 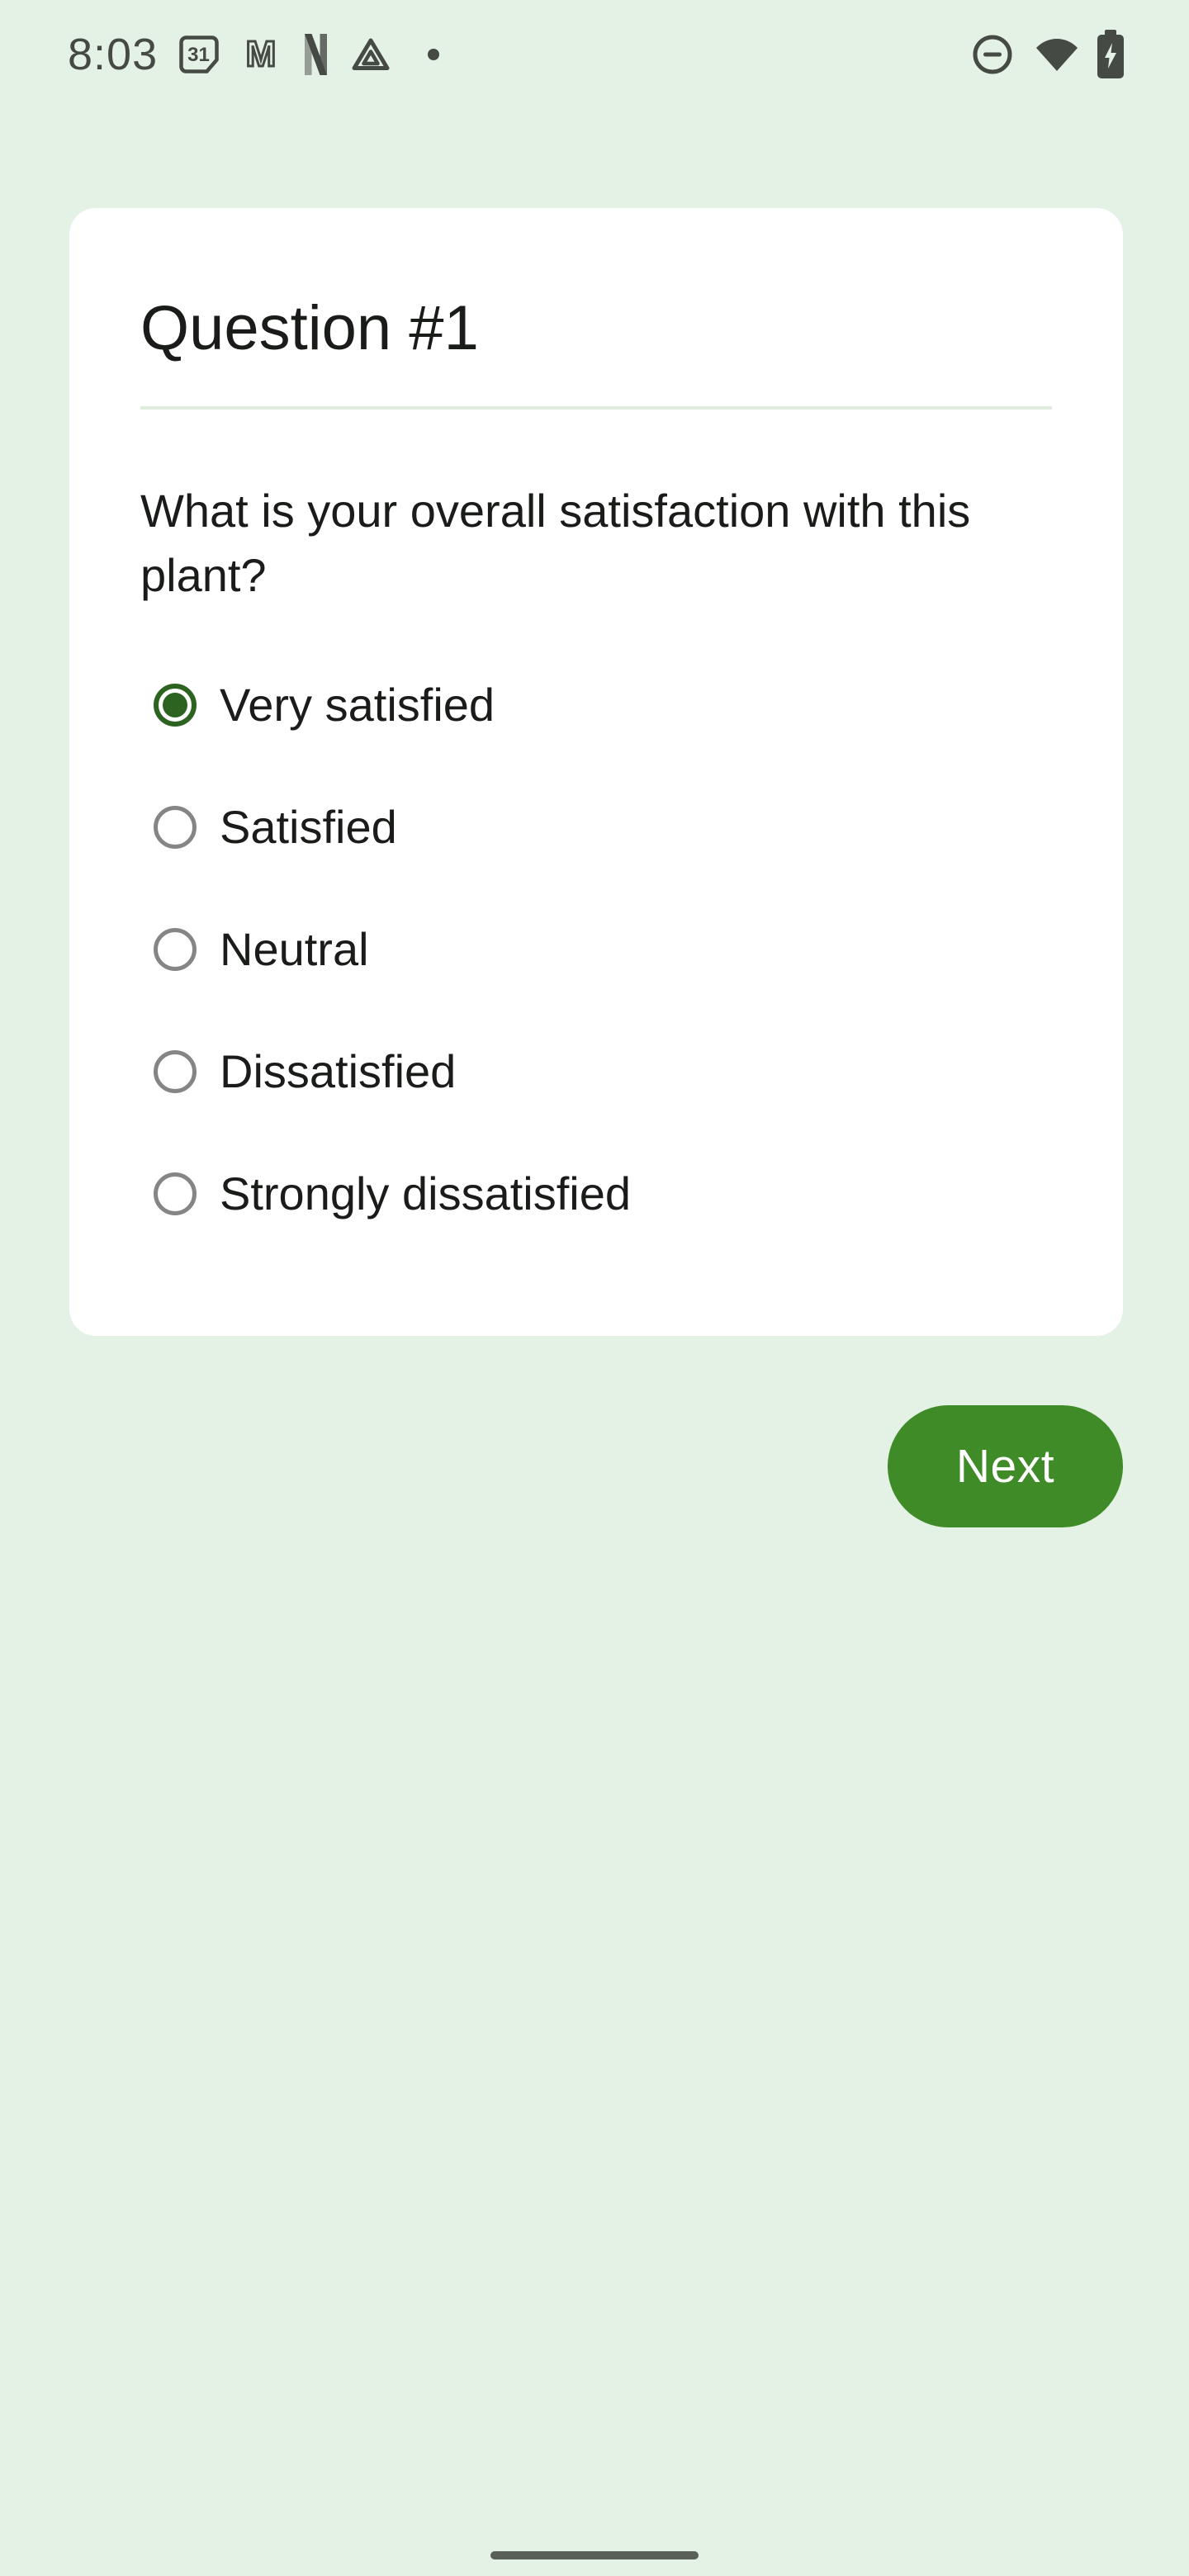 I want to click on radio-option: Neutral, so click(x=596, y=949).